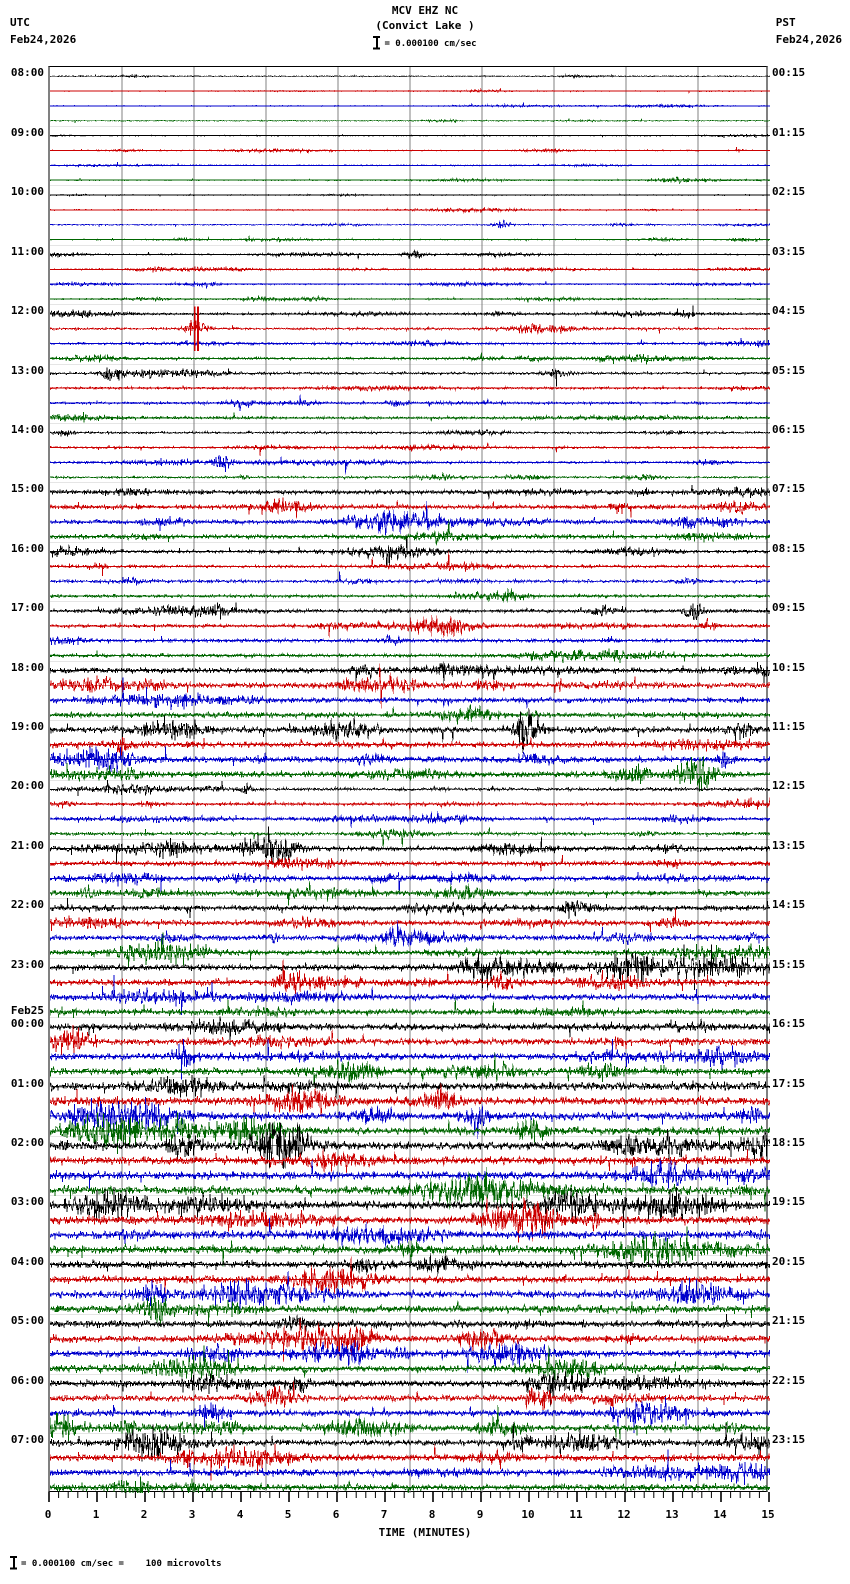  Describe the element at coordinates (789, 489) in the screenshot. I see `pst-tick-0715: 07:15` at that location.